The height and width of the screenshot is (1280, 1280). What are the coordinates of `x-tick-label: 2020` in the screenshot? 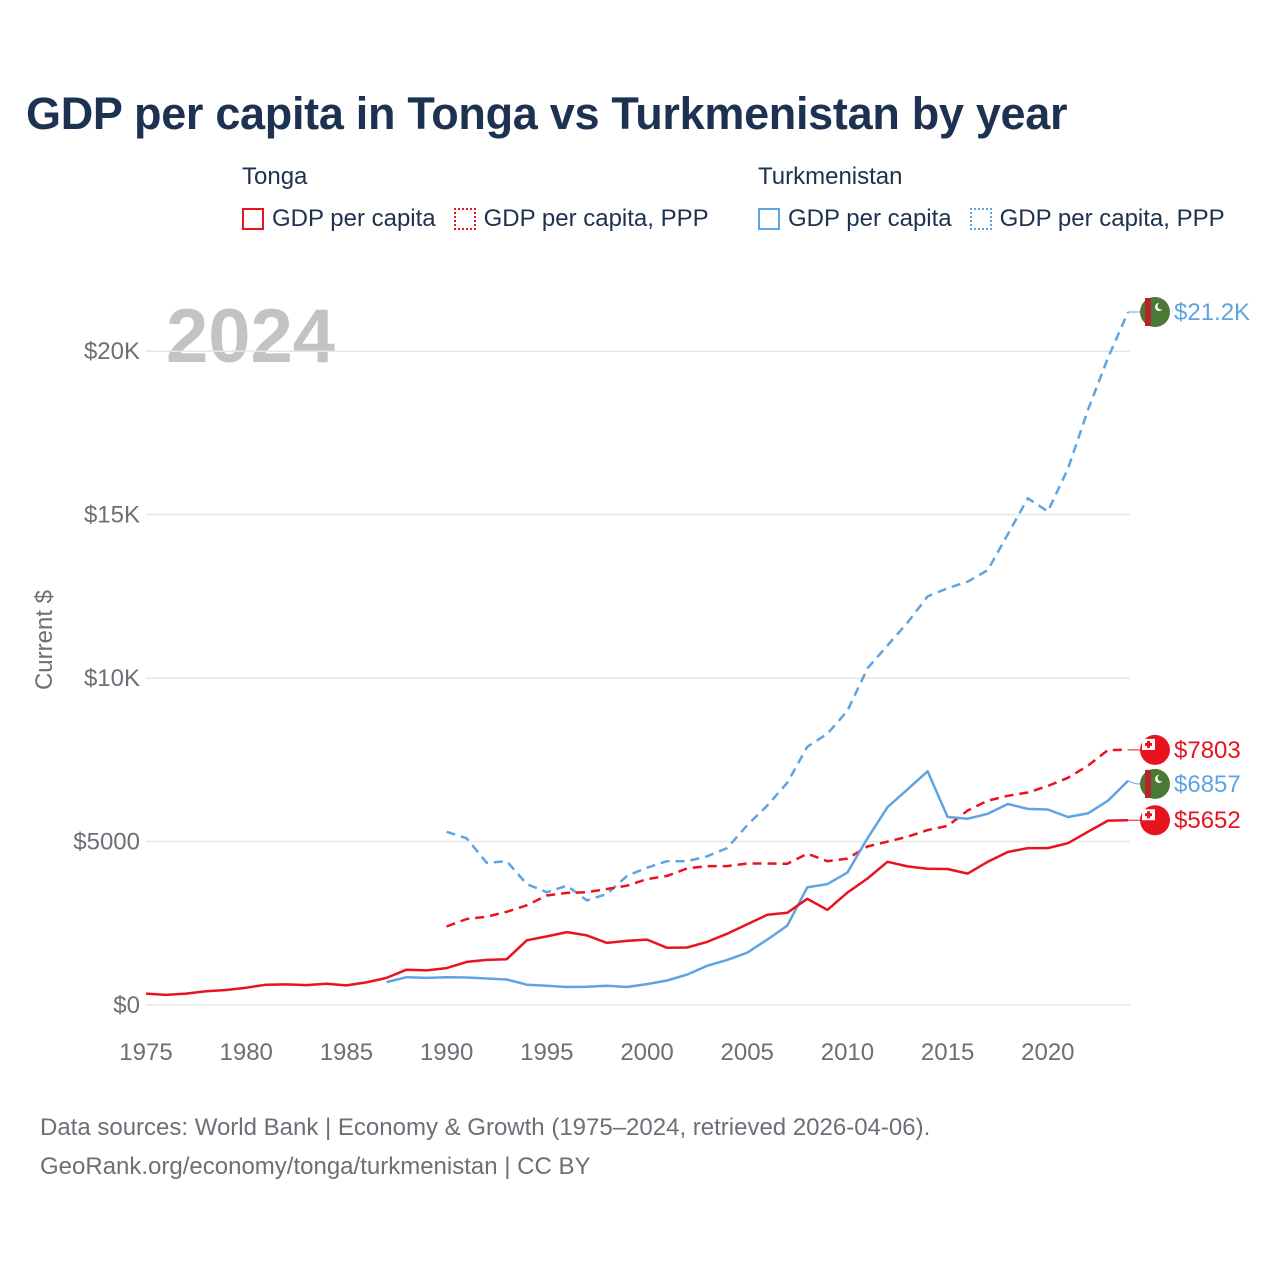 It's located at (1047, 1052).